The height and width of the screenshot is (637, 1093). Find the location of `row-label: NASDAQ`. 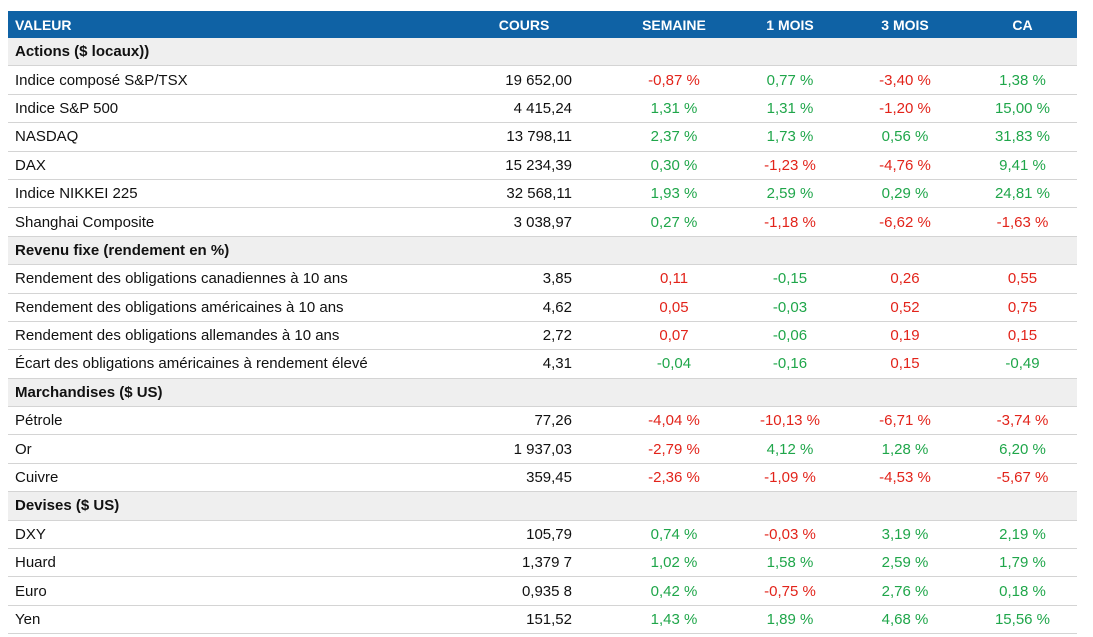

row-label: NASDAQ is located at coordinates (223, 137).